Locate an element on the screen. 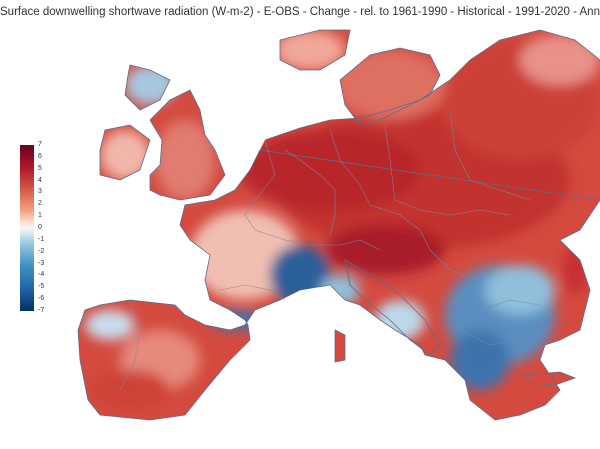 Image resolution: width=600 pixels, height=449 pixels. legend-tick: 4 is located at coordinates (40, 180).